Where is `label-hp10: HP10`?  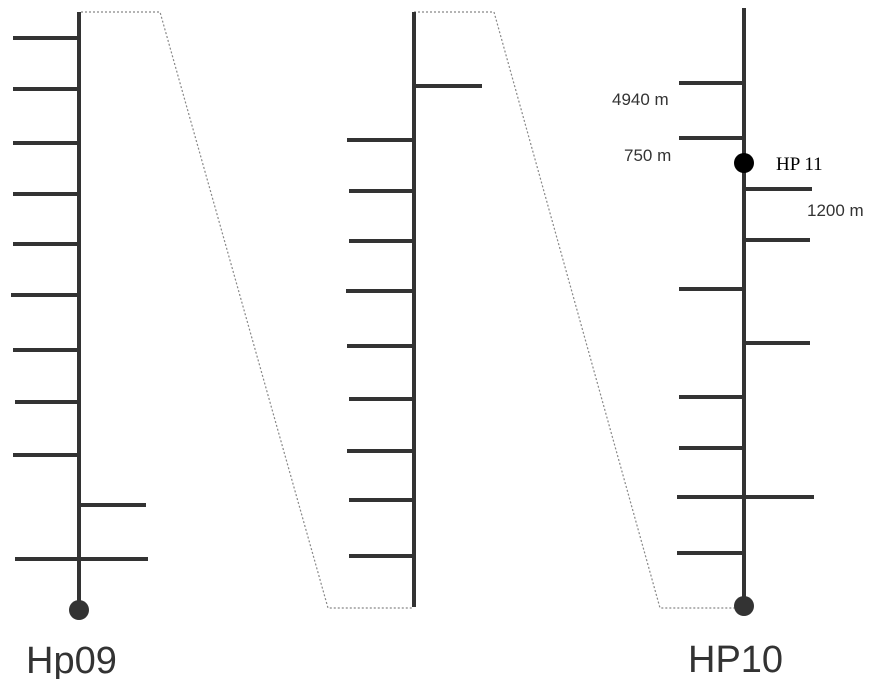
label-hp10: HP10 is located at coordinates (735, 659).